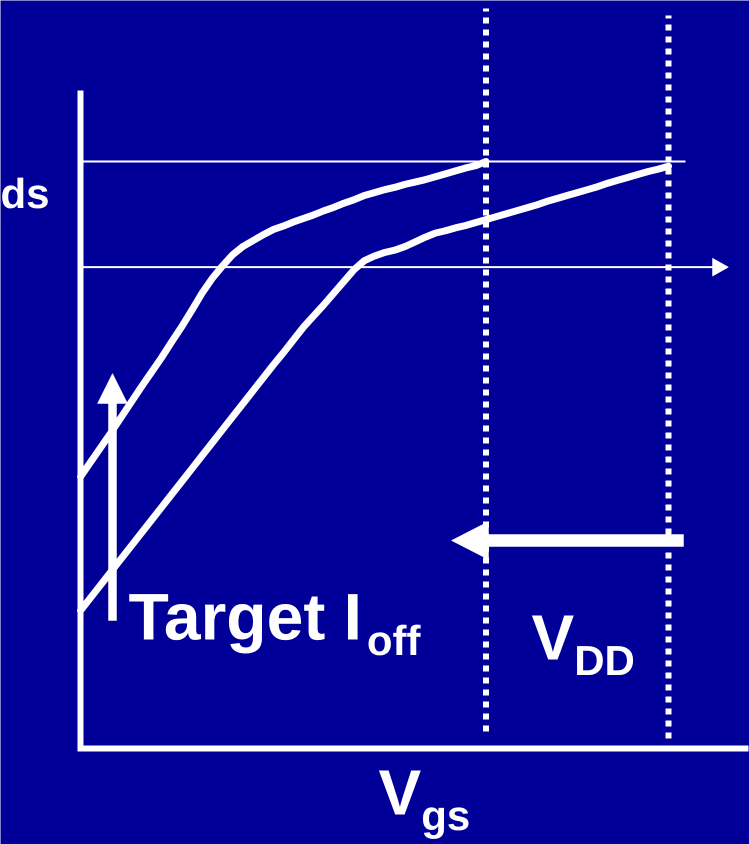 The width and height of the screenshot is (749, 844). I want to click on y-axis-title: ds, so click(25, 193).